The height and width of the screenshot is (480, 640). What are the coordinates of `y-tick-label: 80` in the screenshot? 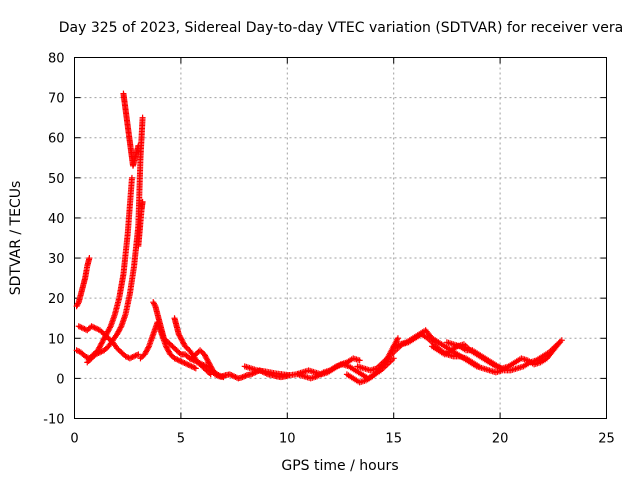 It's located at (56, 59).